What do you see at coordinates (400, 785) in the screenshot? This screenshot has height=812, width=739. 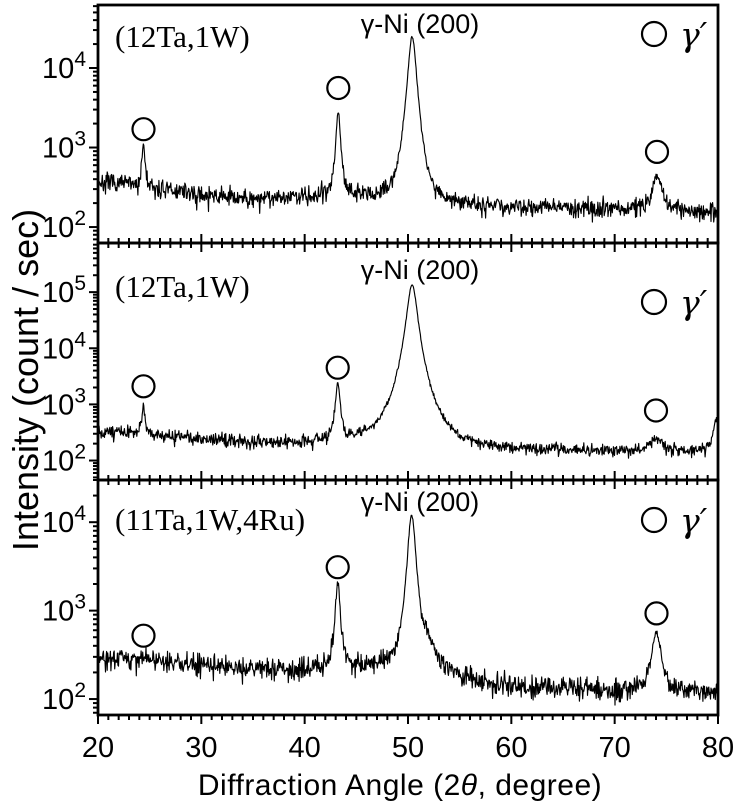 I see `x-axis-title: Diffraction Angle (2θ, degree)` at bounding box center [400, 785].